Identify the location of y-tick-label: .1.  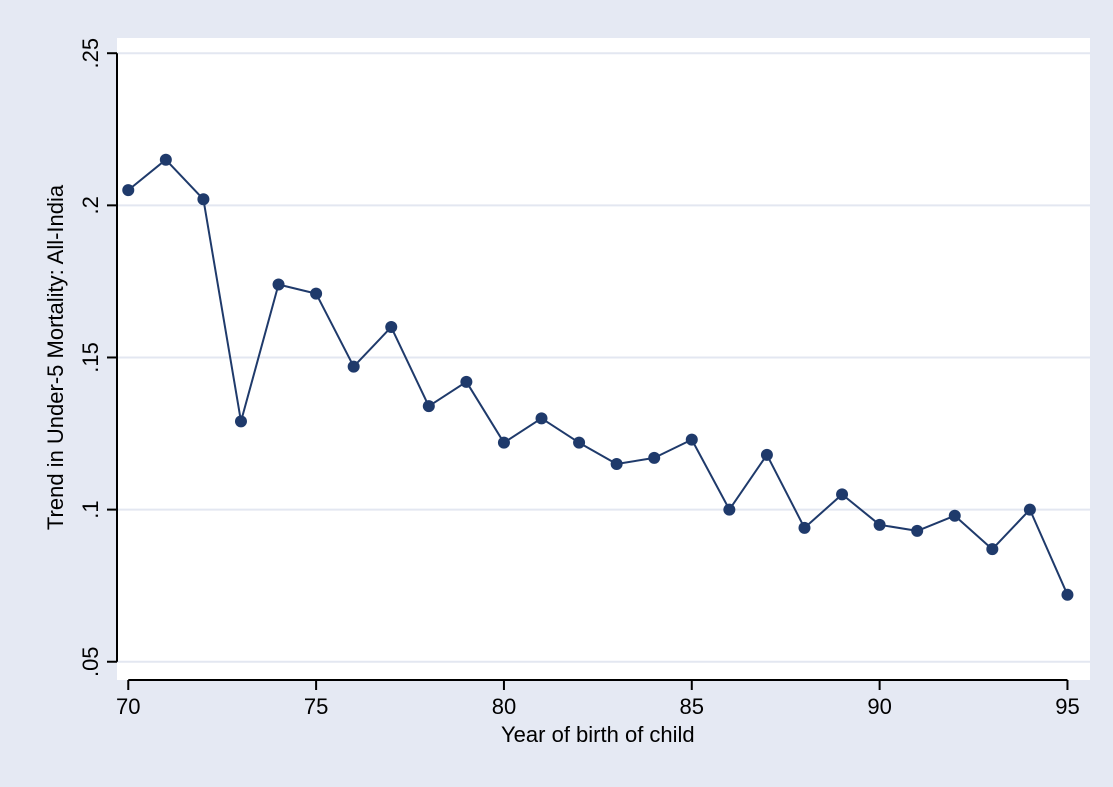
(90, 509).